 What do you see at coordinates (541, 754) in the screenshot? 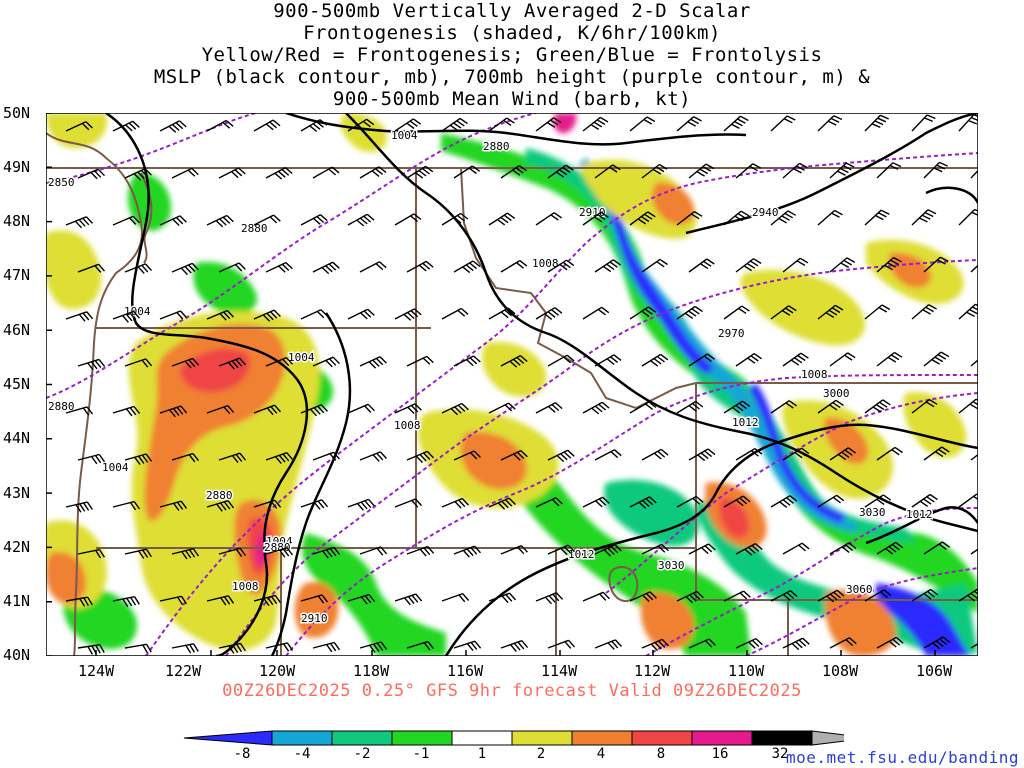
I see `colorbar-label: 2` at bounding box center [541, 754].